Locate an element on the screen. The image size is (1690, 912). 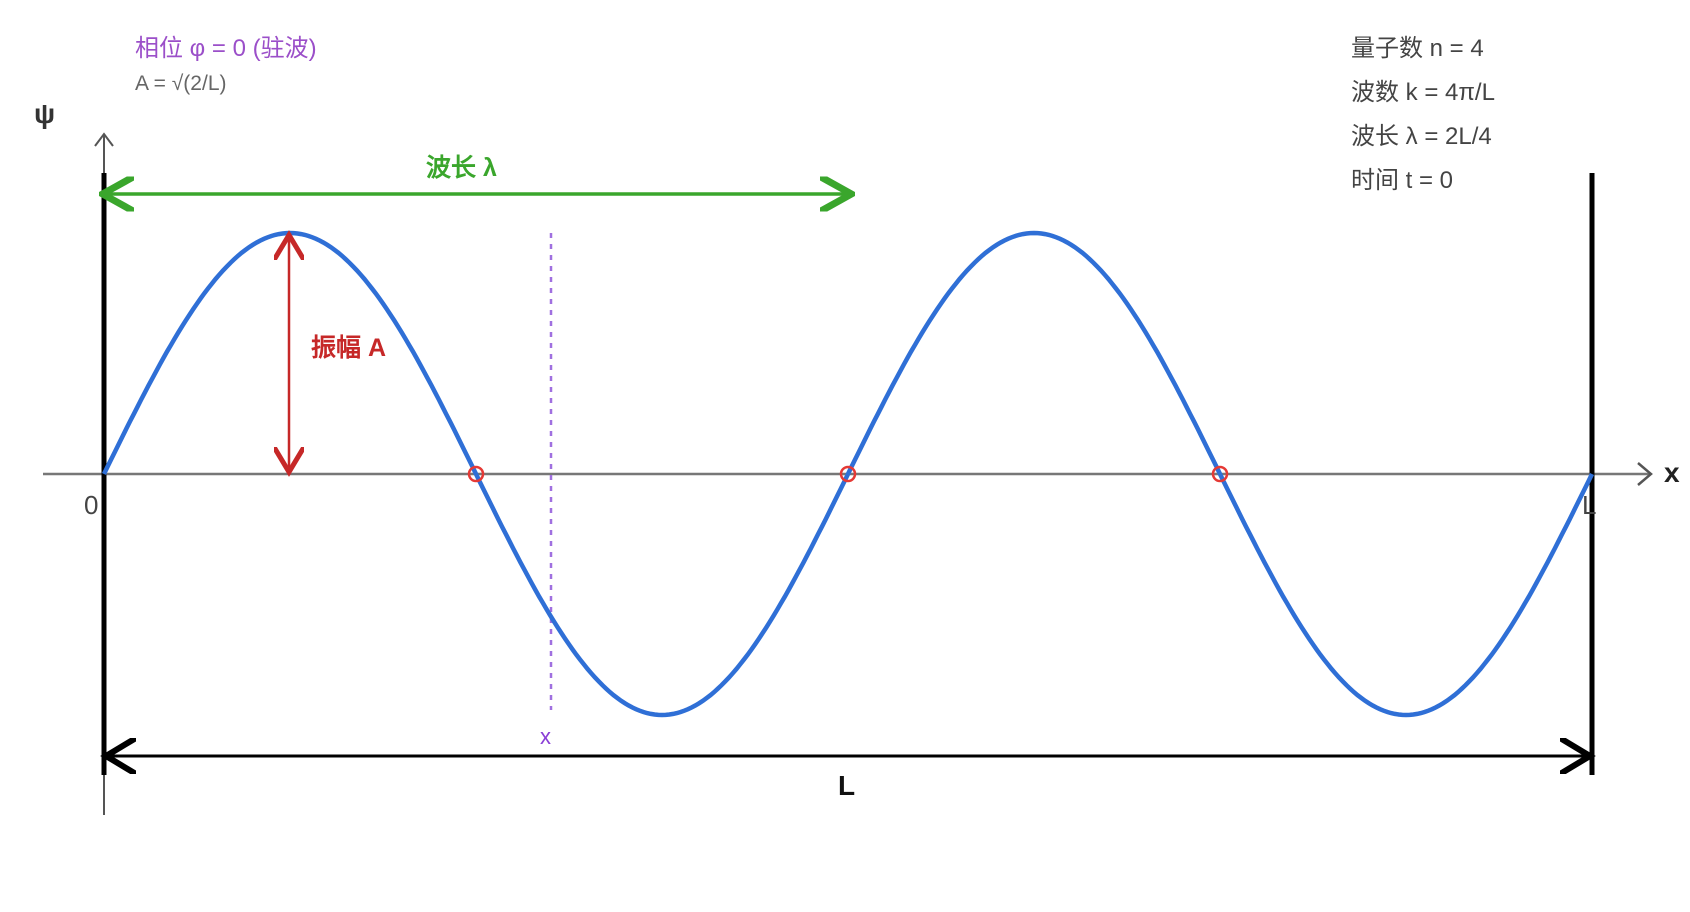
y-axis-label: ψ is located at coordinates (45, 113).